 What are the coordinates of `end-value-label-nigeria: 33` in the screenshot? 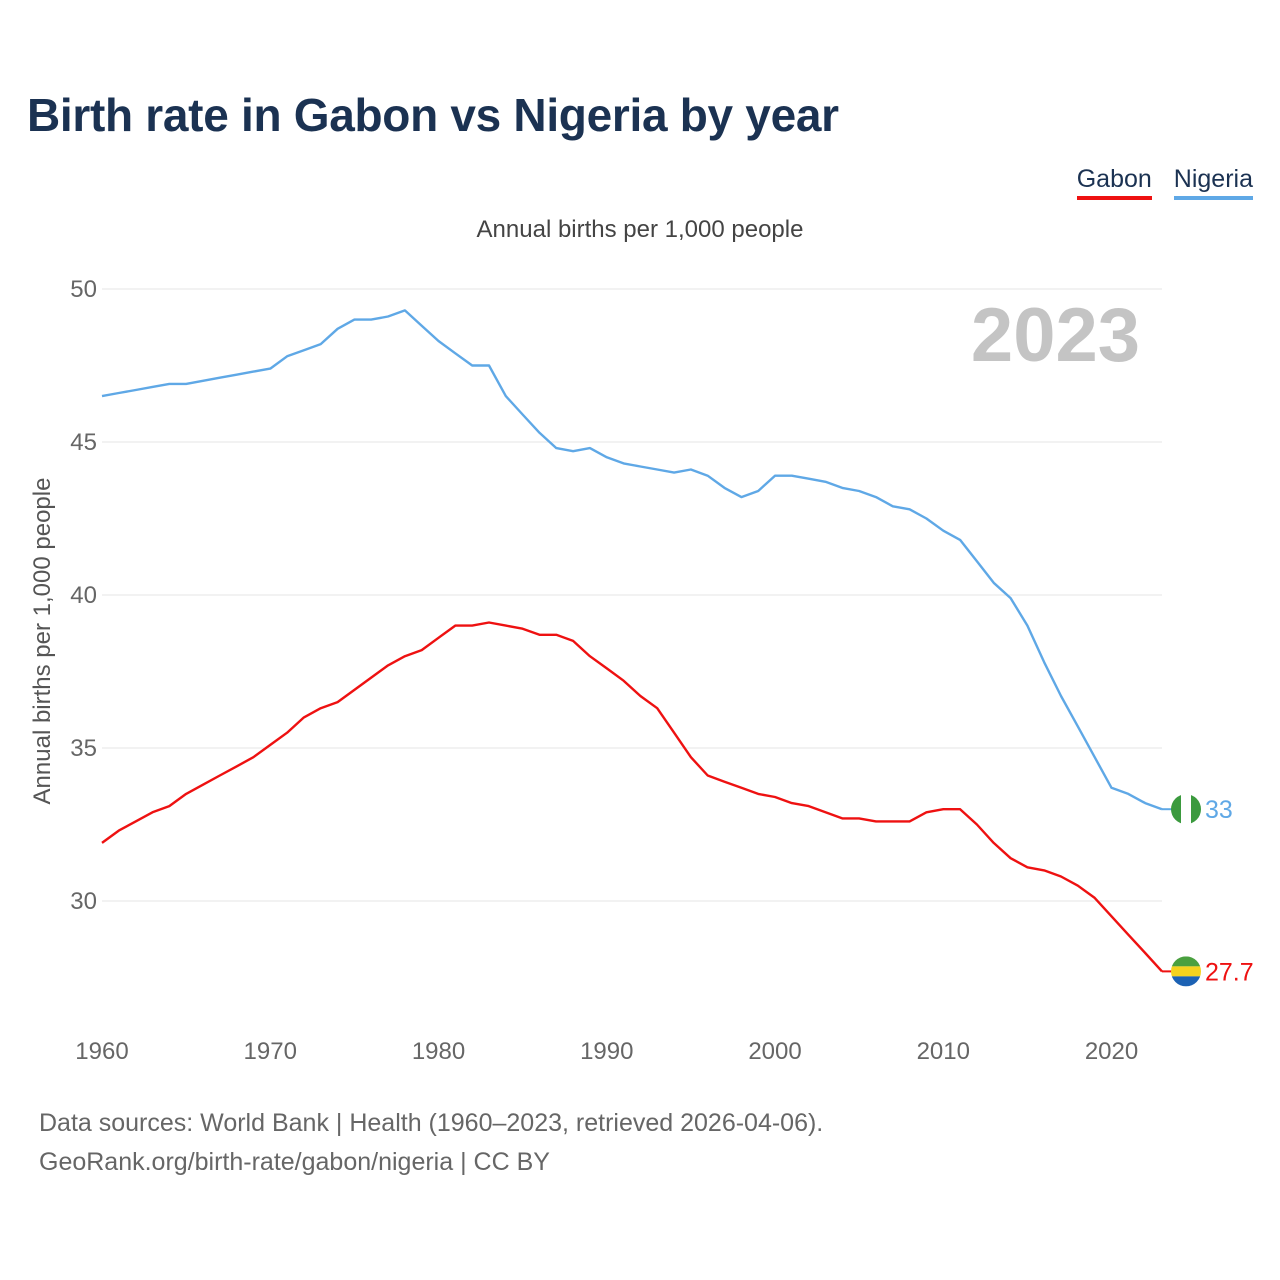 It's located at (1219, 810).